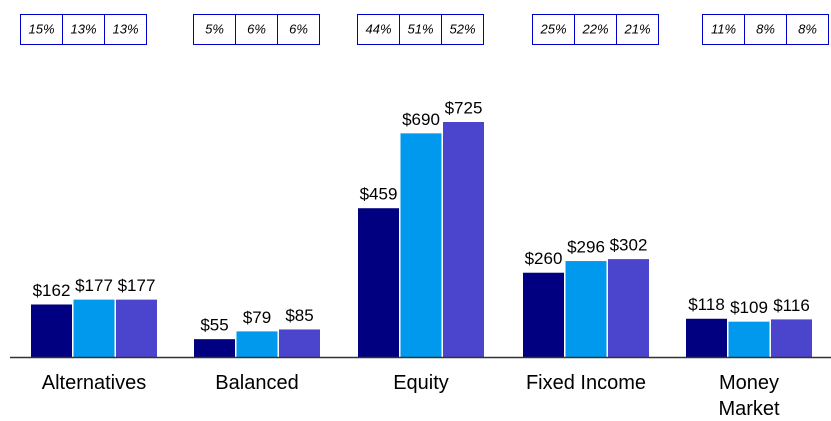 This screenshot has height=421, width=831. I want to click on share-label: 44%, so click(378, 28).